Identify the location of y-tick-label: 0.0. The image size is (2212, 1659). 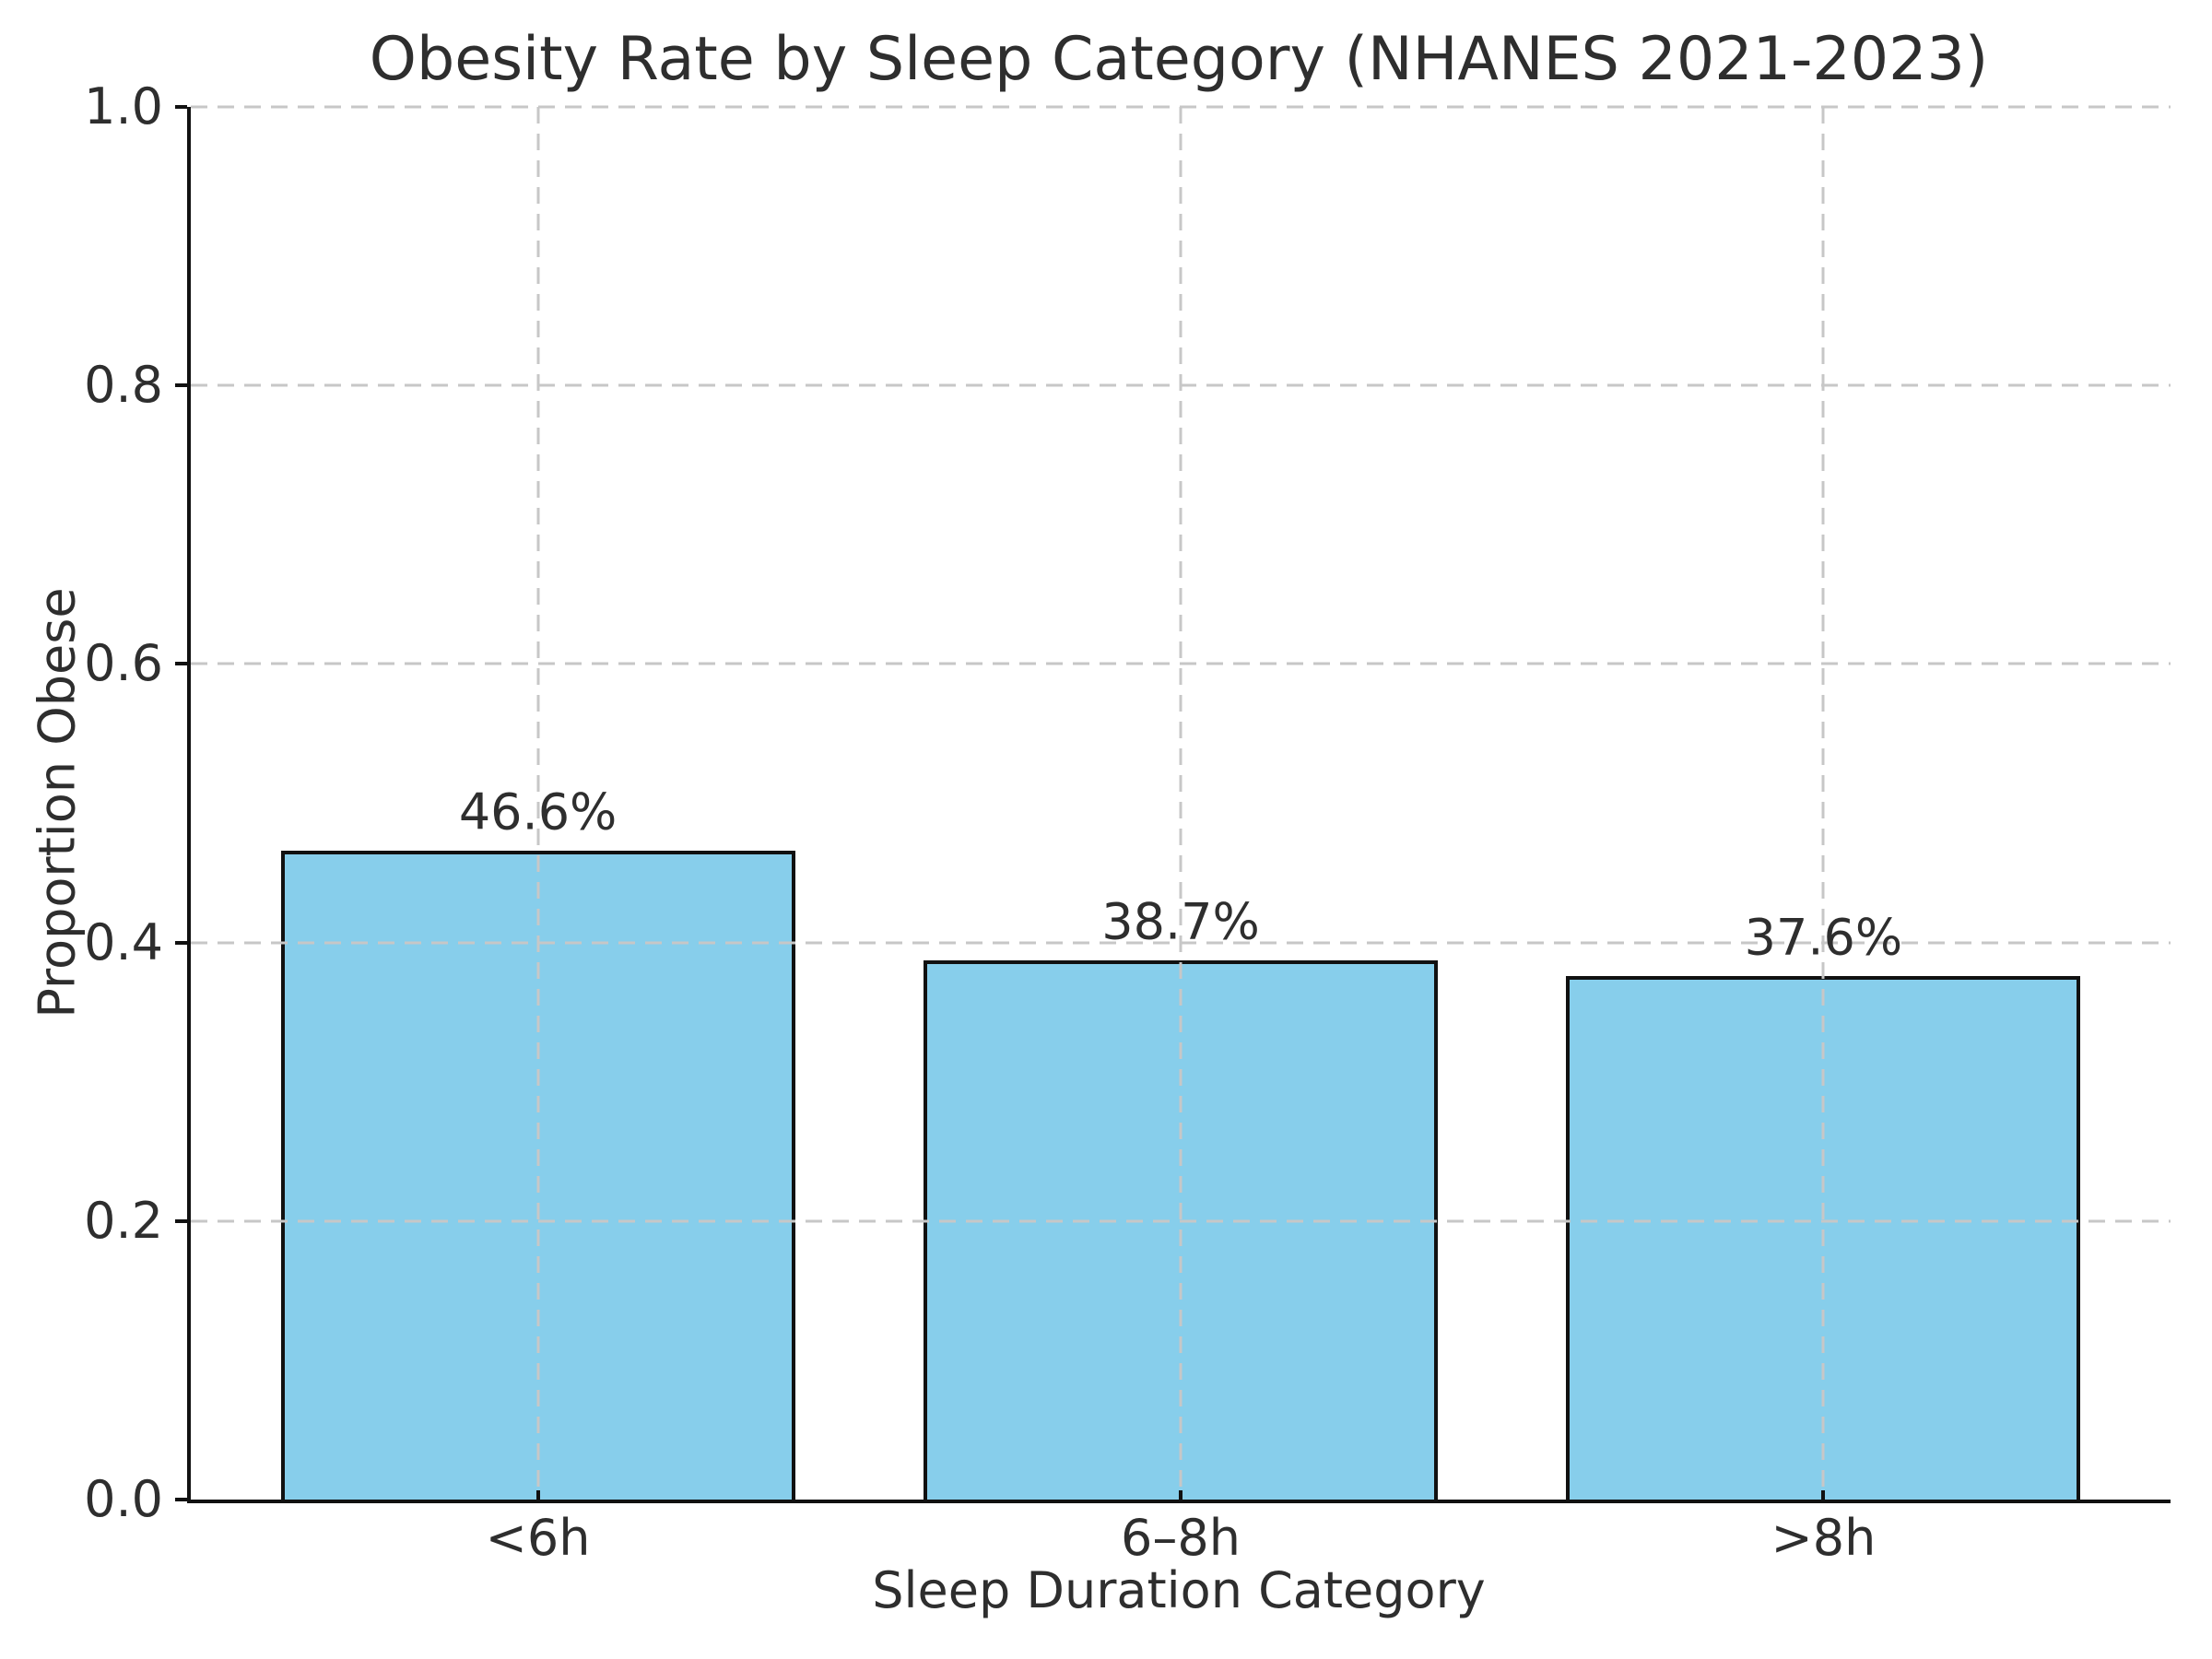
(123, 1499).